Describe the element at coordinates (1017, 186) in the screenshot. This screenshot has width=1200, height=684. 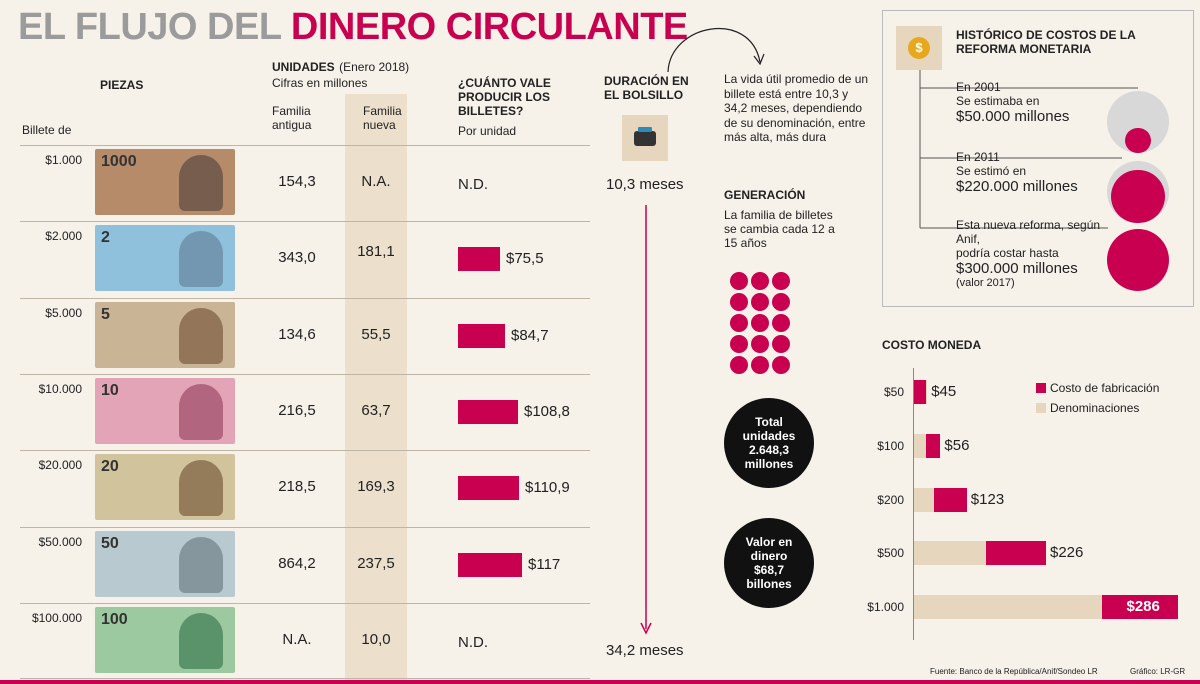
I see `historic-item-amount: $220.000 millones` at that location.